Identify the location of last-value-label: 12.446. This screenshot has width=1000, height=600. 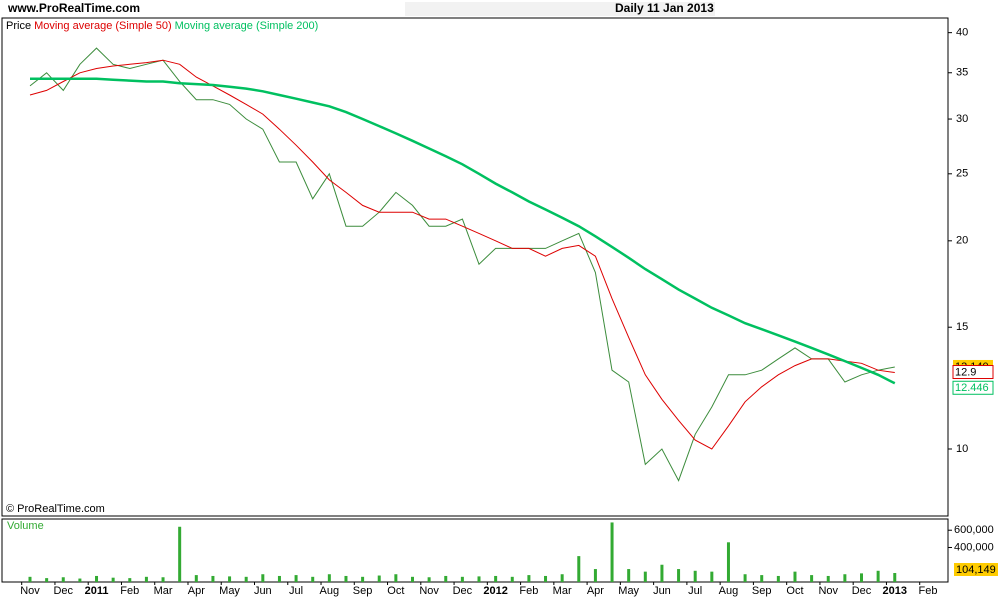
(972, 388).